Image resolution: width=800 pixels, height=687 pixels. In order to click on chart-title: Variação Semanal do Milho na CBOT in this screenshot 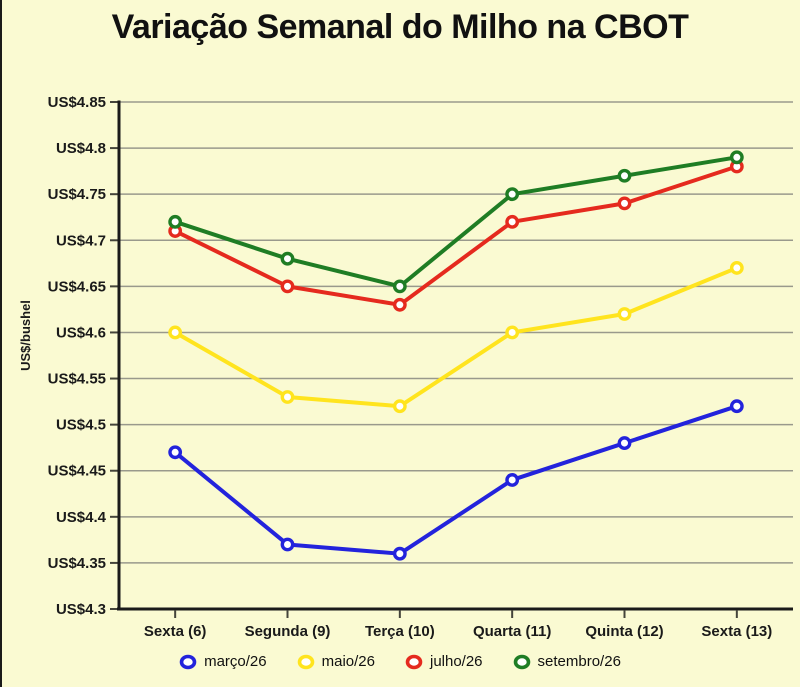, I will do `click(400, 27)`.